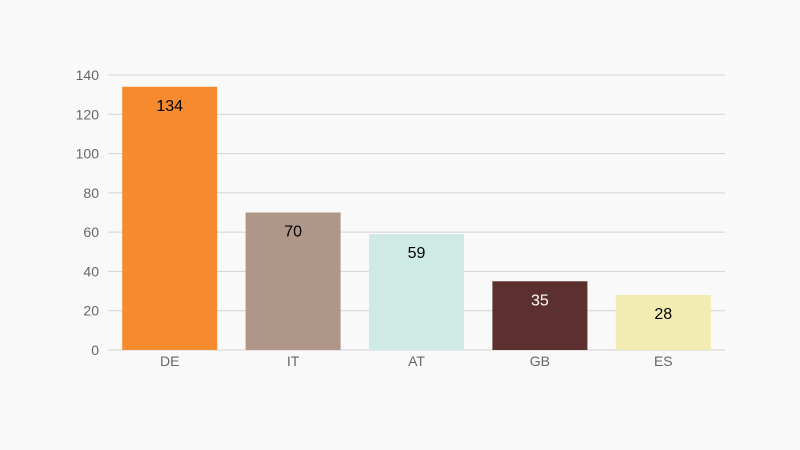 Image resolution: width=800 pixels, height=450 pixels. What do you see at coordinates (91, 193) in the screenshot?
I see `y-tick-label: 80` at bounding box center [91, 193].